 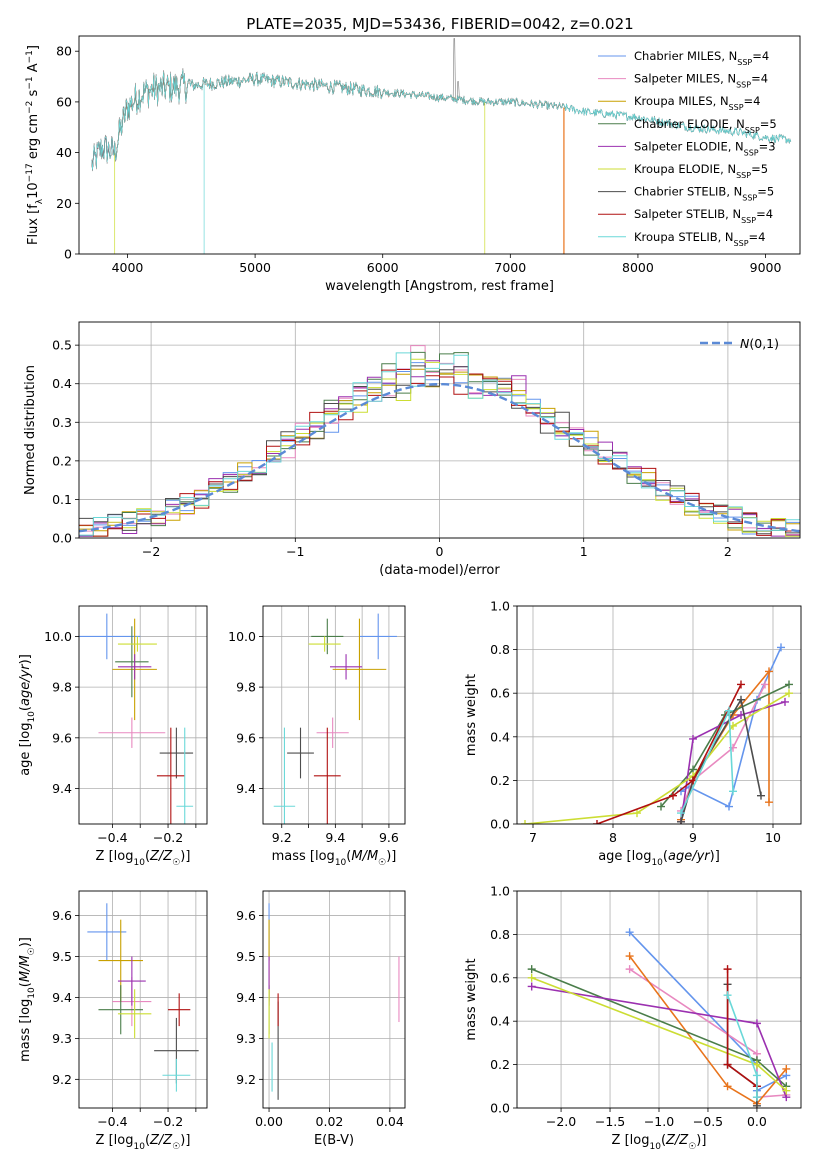 I want to click on x-tick-label: 0.0, so click(x=757, y=1121).